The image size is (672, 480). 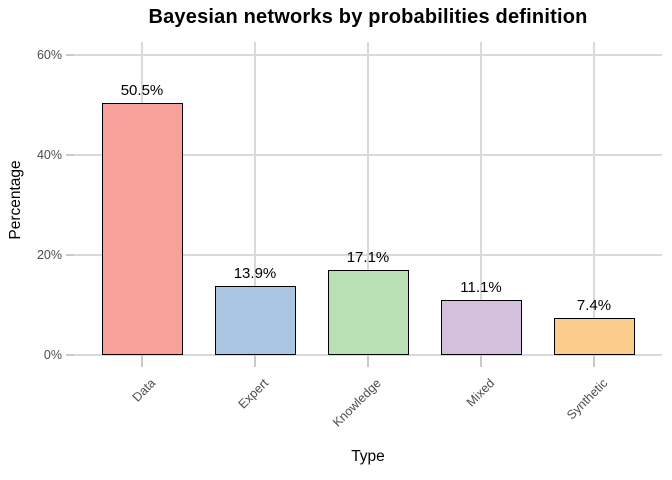 I want to click on y-axis-tick-label: 20%, so click(x=49, y=255).